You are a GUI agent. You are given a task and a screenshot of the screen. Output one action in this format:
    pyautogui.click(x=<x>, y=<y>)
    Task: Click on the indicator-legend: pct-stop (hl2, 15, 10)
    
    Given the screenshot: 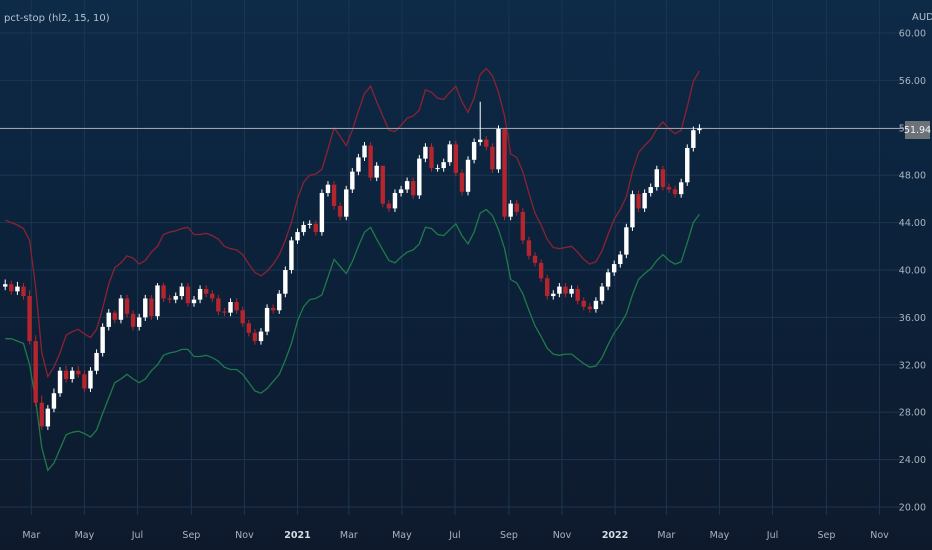 What is the action you would take?
    pyautogui.click(x=57, y=18)
    